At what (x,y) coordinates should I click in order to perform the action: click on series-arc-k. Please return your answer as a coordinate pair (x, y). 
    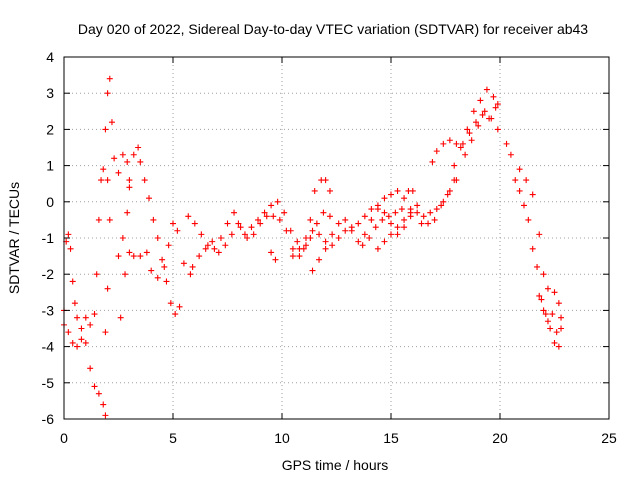
    Looking at the image, I should click on (361, 230).